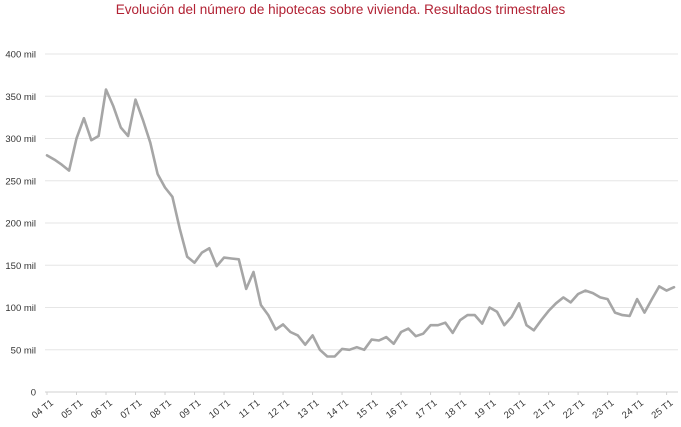 Image resolution: width=681 pixels, height=427 pixels. What do you see at coordinates (73, 410) in the screenshot?
I see `x-tick-label: 05 T1` at bounding box center [73, 410].